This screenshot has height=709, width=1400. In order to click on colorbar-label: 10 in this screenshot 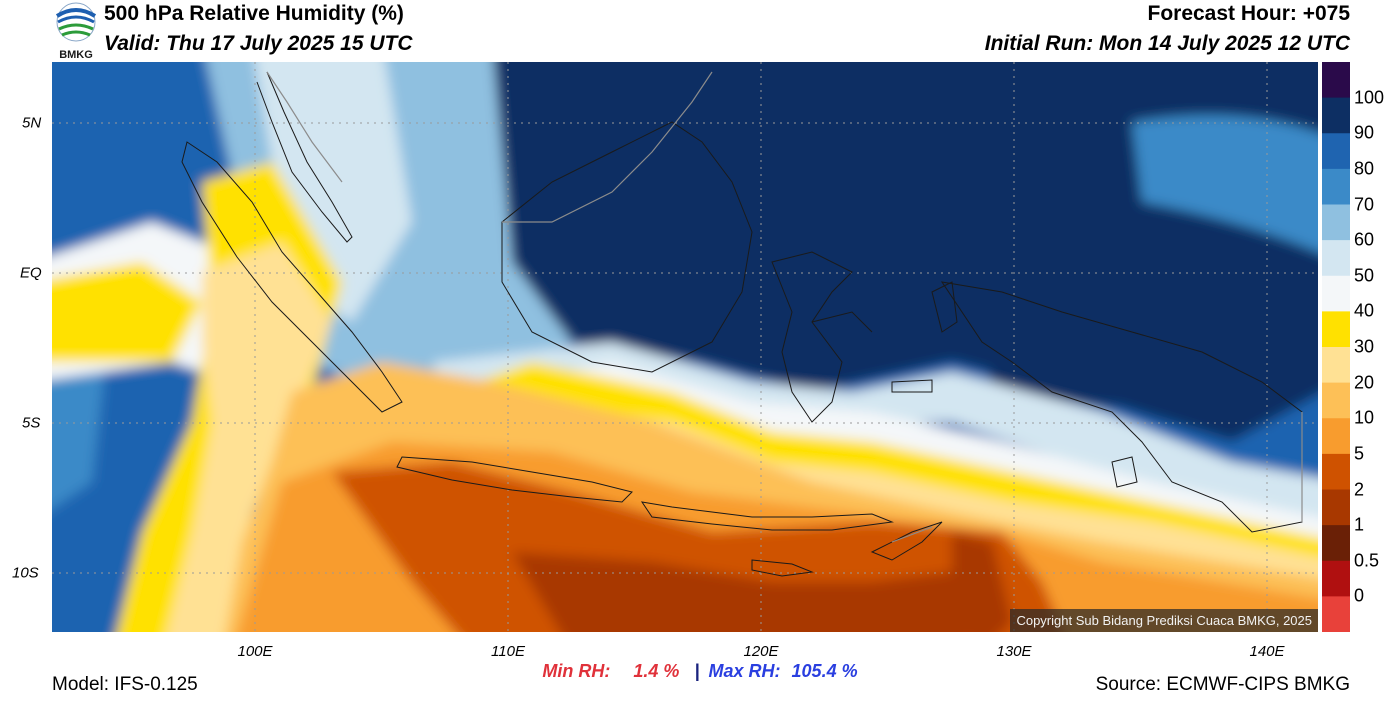, I will do `click(1364, 417)`.